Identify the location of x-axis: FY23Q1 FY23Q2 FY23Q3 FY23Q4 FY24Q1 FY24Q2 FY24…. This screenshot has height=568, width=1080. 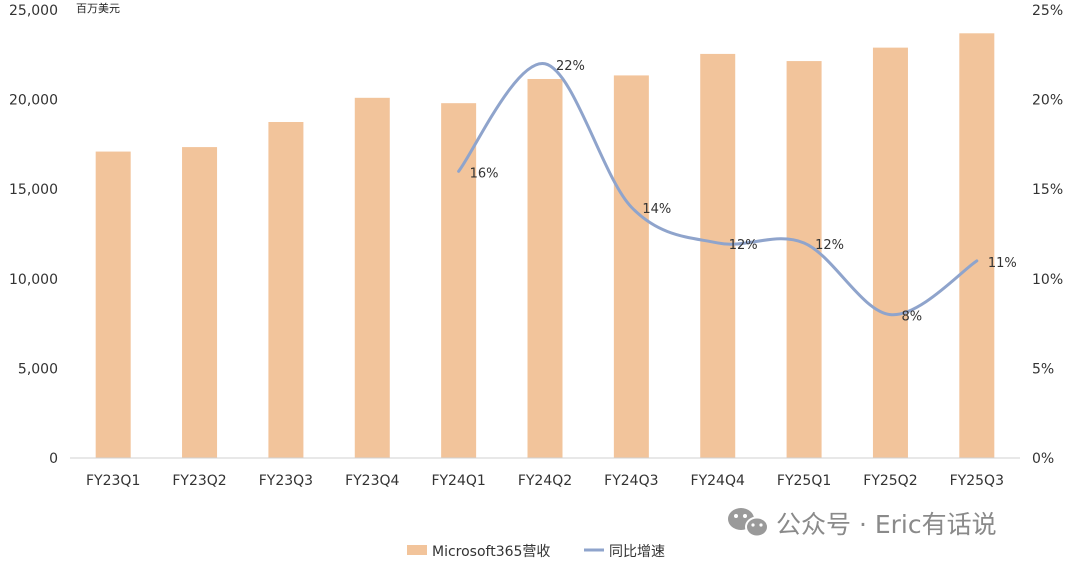
(545, 481).